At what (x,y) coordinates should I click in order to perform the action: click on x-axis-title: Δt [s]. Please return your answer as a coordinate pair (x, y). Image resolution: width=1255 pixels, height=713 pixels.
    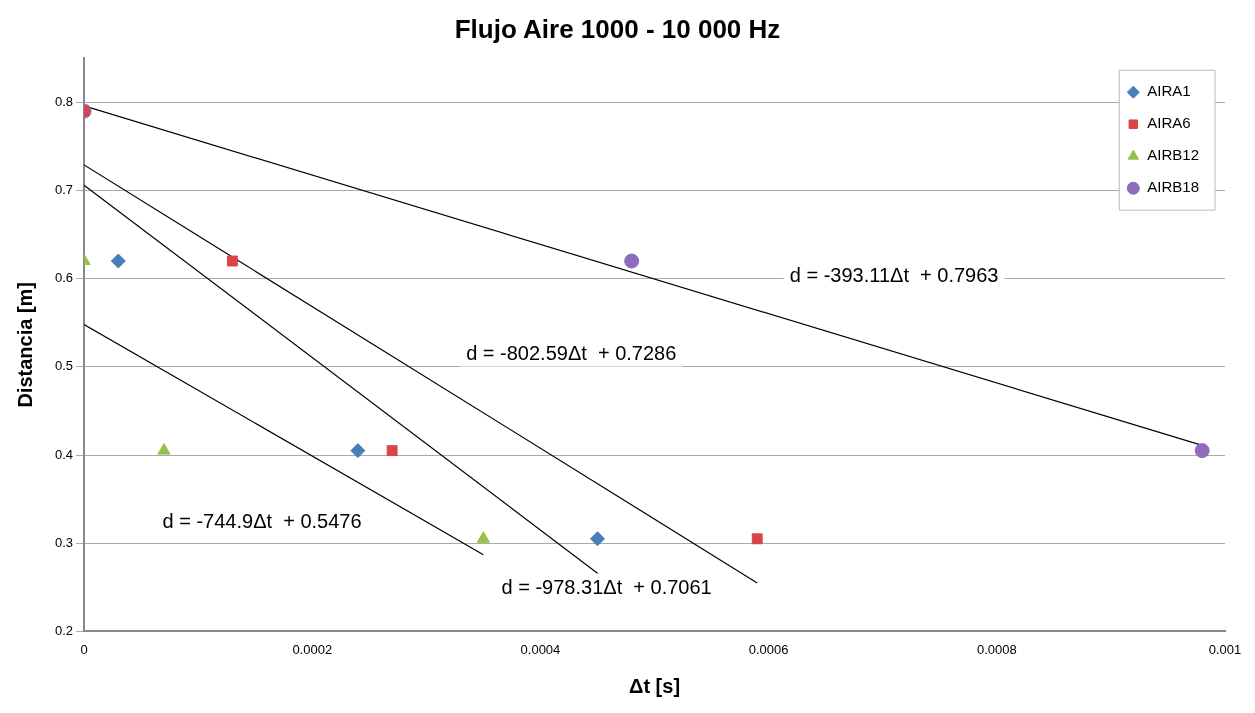
    Looking at the image, I should click on (655, 685).